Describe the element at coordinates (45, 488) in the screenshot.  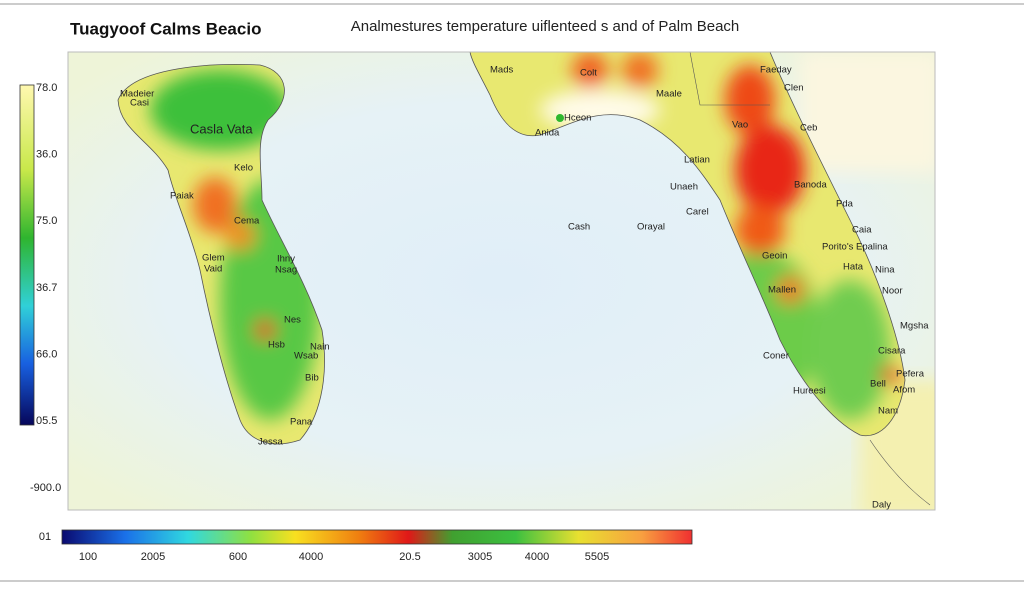
I see `scale-label: -900.0` at that location.